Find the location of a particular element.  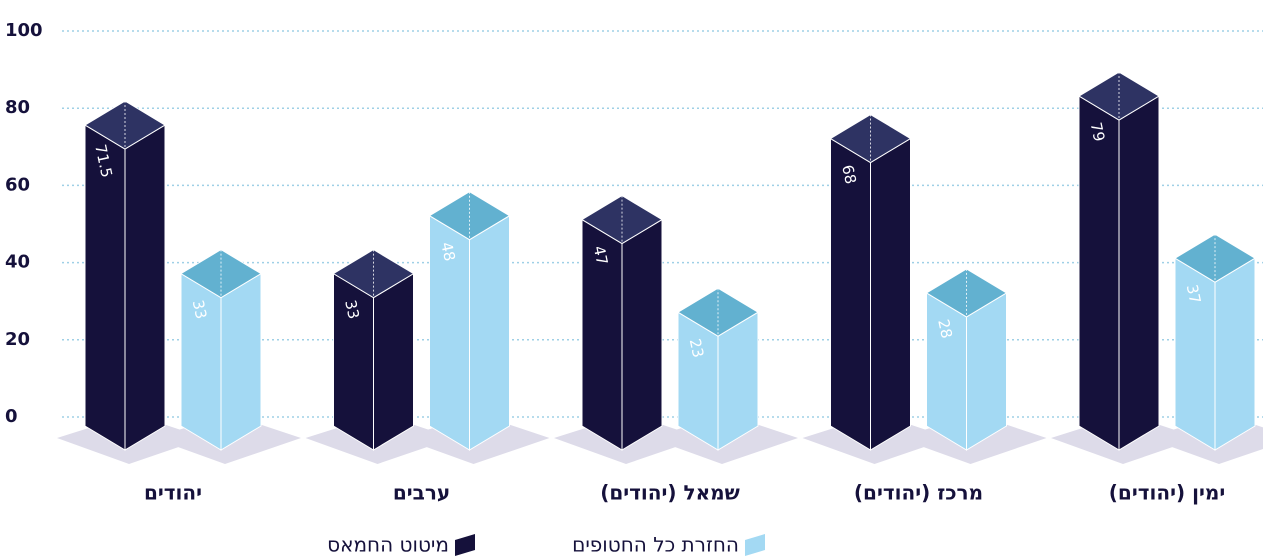

y-tick-label: 0 is located at coordinates (11, 416).